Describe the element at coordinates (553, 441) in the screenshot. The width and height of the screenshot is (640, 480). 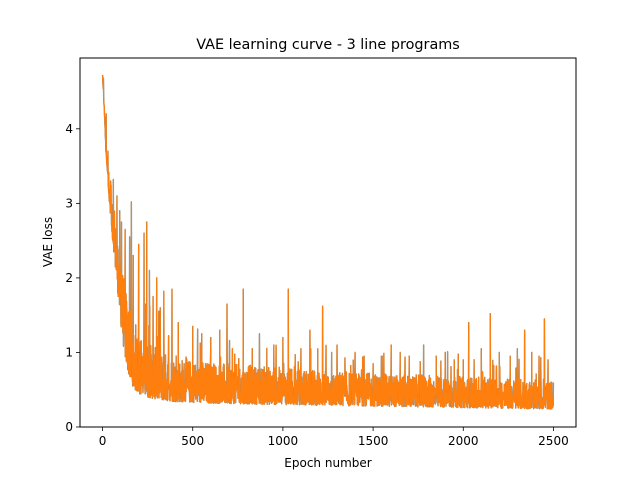
I see `x-tick-label: 2500` at that location.